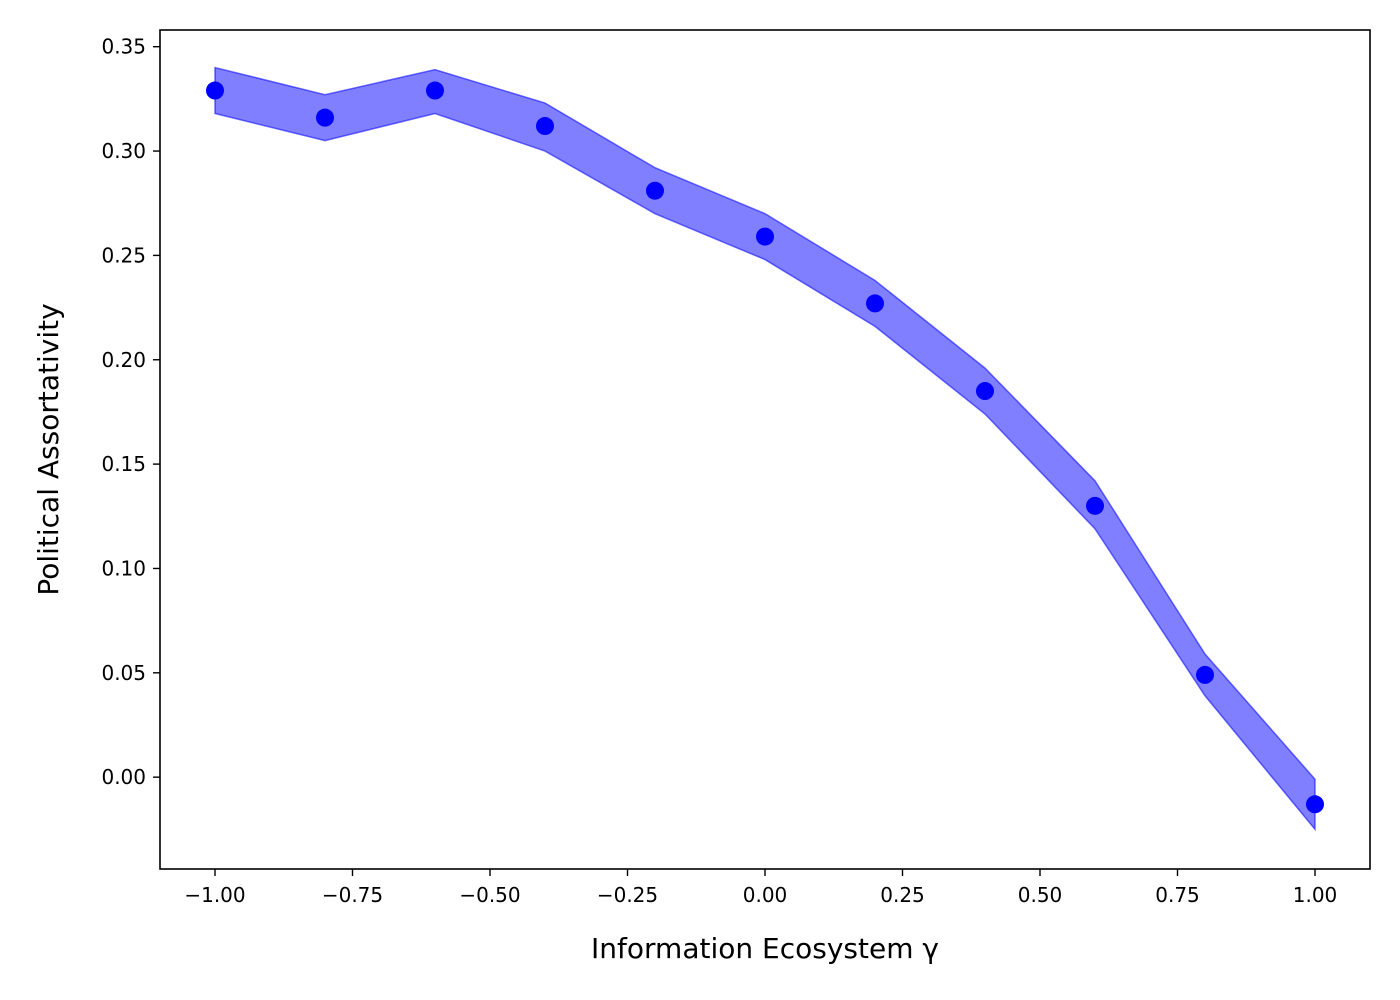 This screenshot has width=1400, height=1000. What do you see at coordinates (123, 255) in the screenshot?
I see `y-tick-label: 0.25` at bounding box center [123, 255].